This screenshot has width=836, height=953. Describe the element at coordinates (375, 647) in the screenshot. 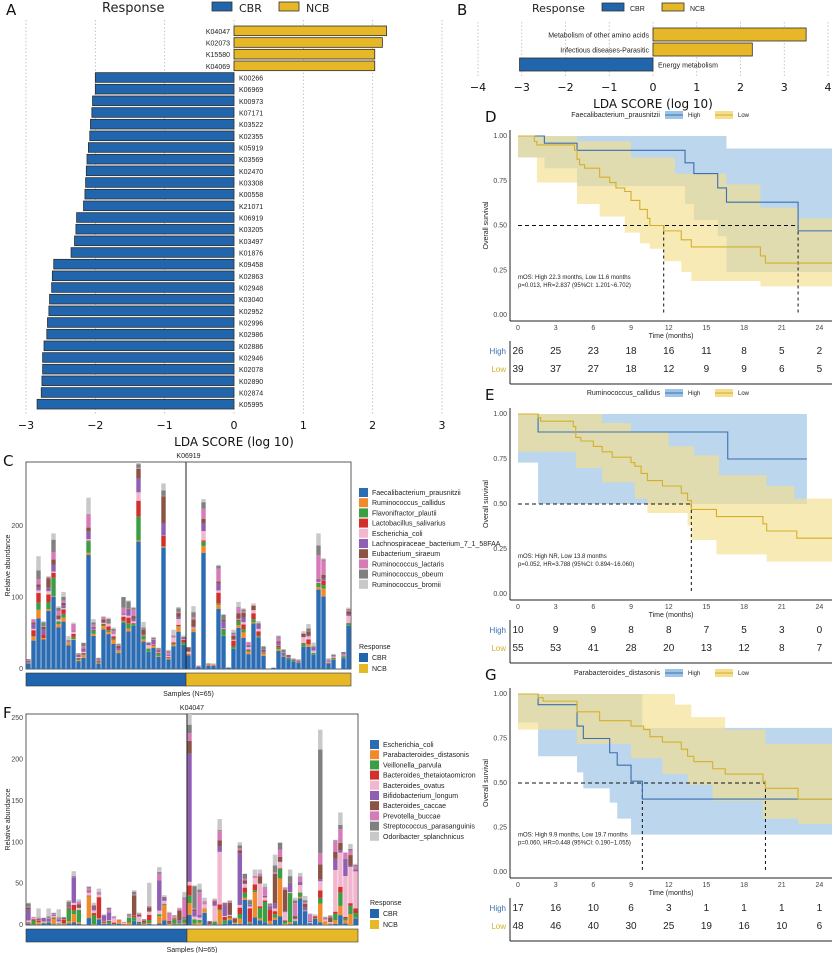

I see `response-legend-title: Response` at that location.